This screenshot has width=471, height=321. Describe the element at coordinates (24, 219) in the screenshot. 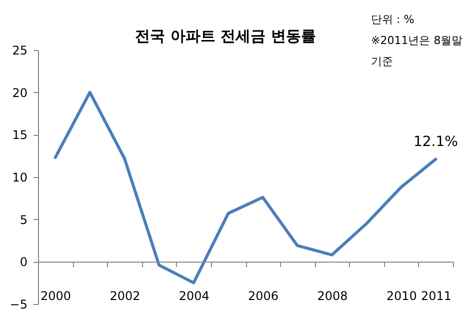

I see `y-tick-label: 5` at that location.